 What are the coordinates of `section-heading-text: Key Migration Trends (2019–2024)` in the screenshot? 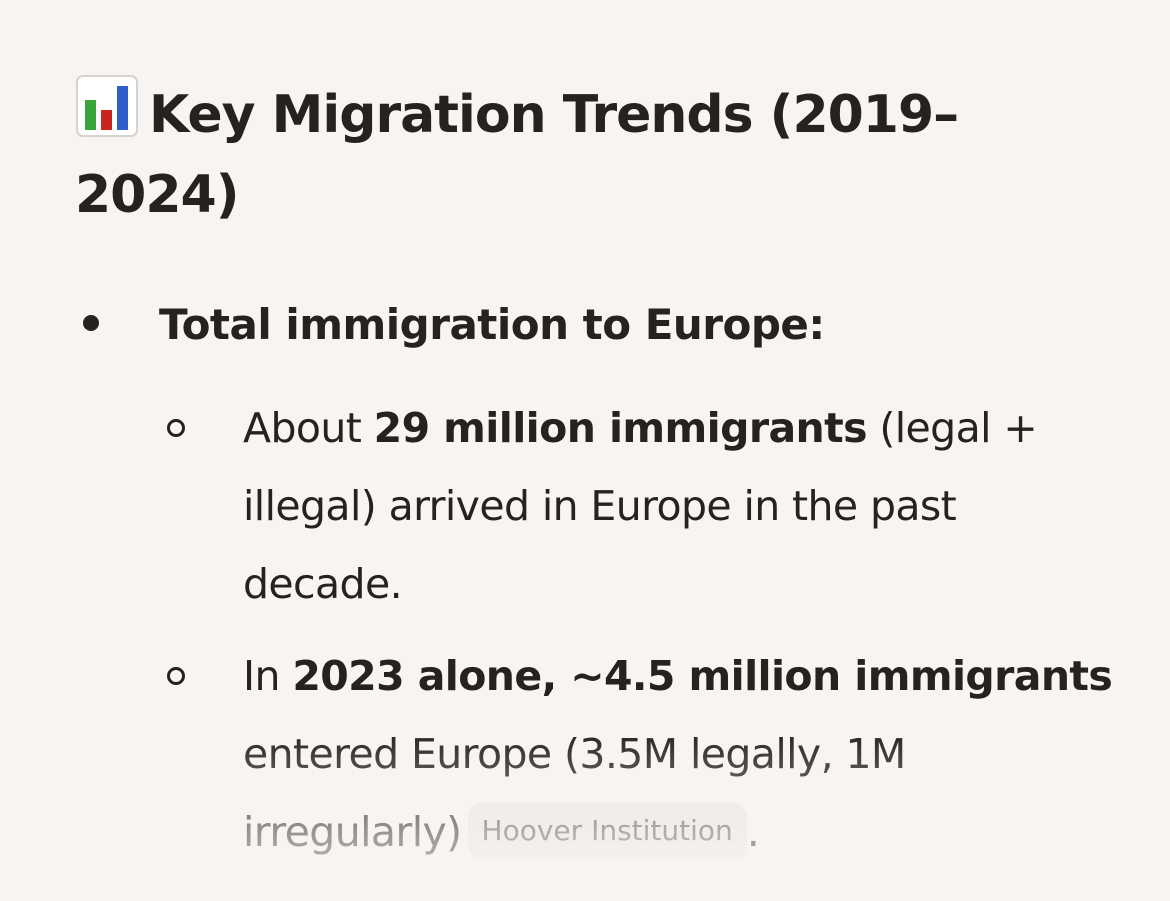 It's located at (517, 155).